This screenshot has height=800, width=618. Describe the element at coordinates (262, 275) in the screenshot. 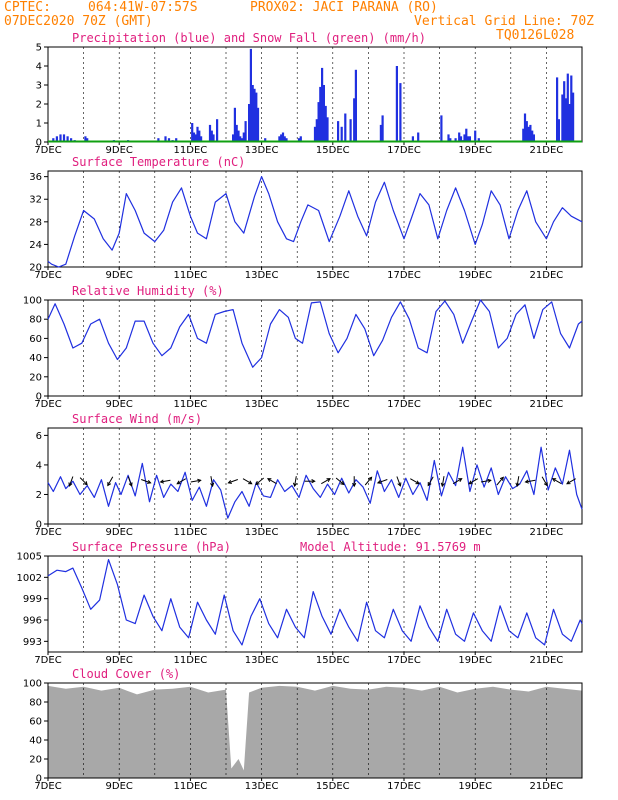

I see `temperature-xtick-label: 13DEC` at that location.